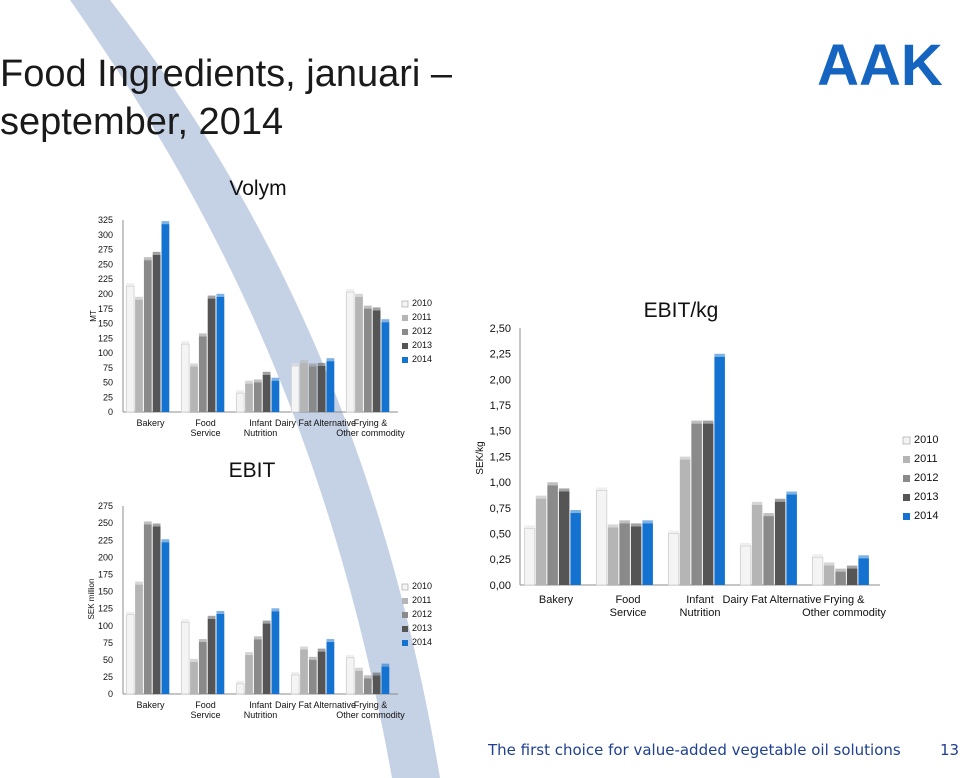 This screenshot has height=778, width=960. I want to click on category-label: Dairy Fat Alternative, so click(315, 423).